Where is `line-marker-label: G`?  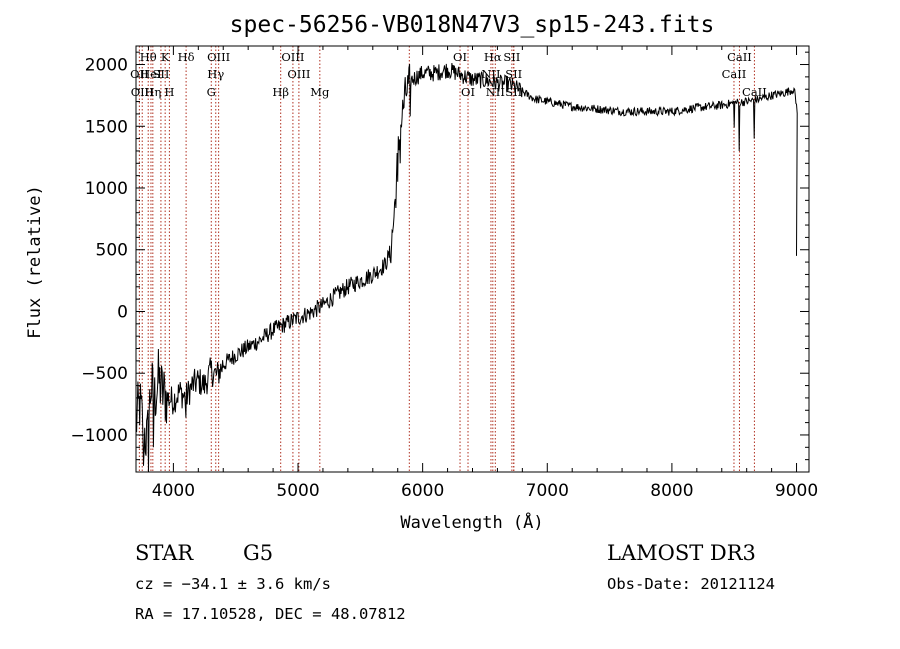 line-marker-label: G is located at coordinates (211, 92).